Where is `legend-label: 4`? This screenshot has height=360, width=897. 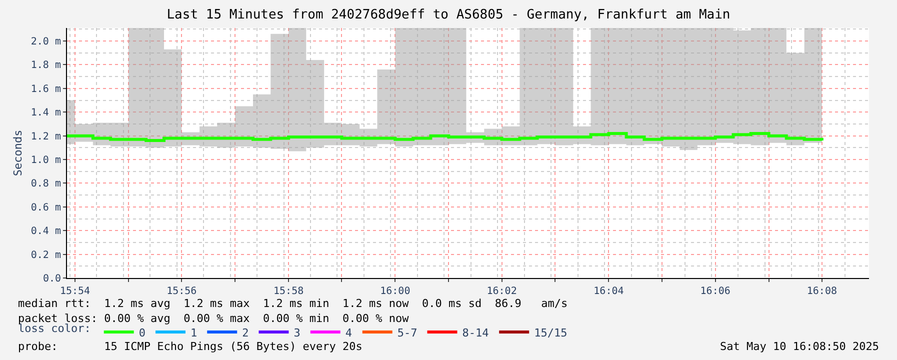 legend-label: 4 is located at coordinates (348, 333).